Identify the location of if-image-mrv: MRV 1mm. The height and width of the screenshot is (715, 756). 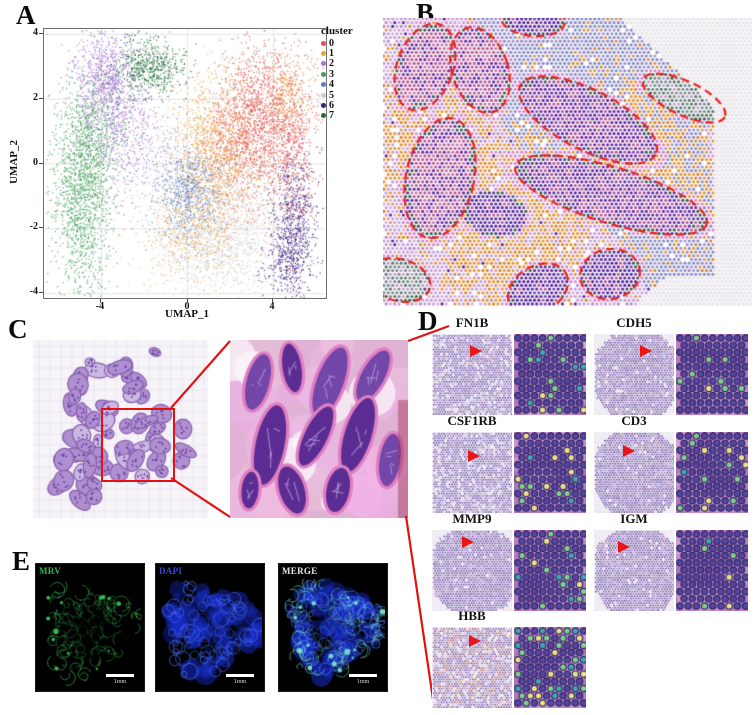
(90, 627).